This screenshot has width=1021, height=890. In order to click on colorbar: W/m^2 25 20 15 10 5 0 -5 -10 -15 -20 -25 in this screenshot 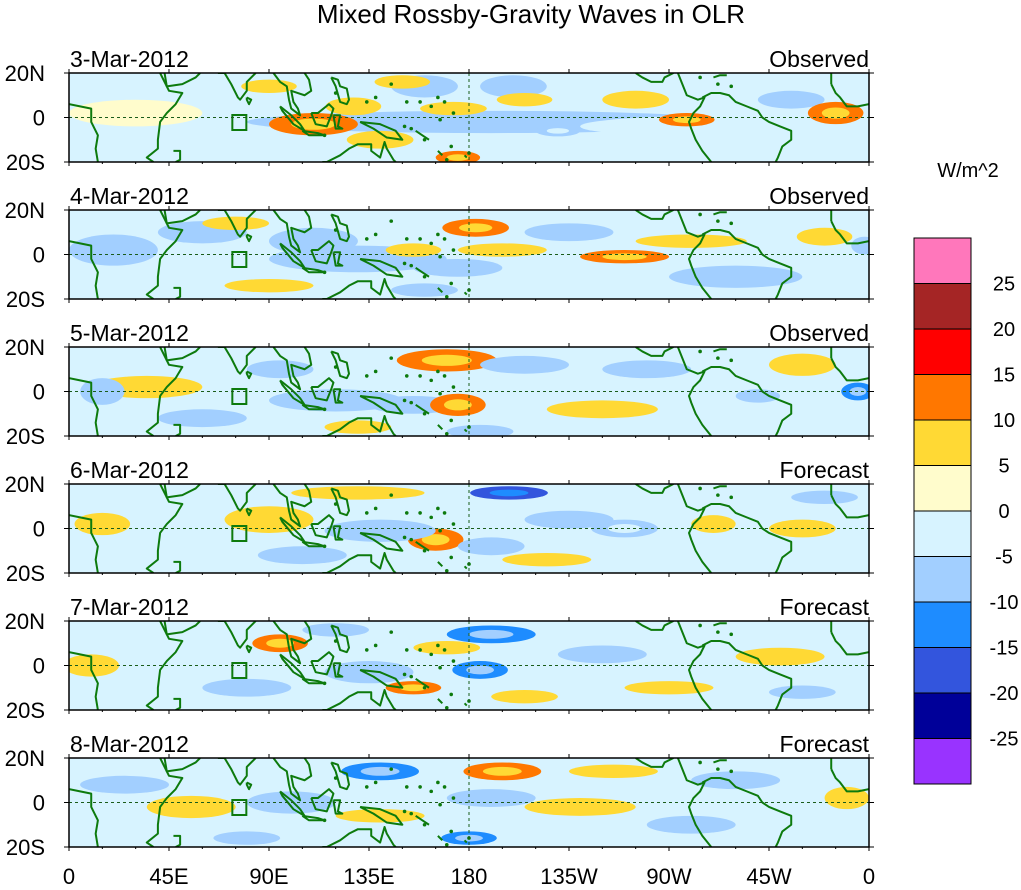, I will do `click(965, 472)`.